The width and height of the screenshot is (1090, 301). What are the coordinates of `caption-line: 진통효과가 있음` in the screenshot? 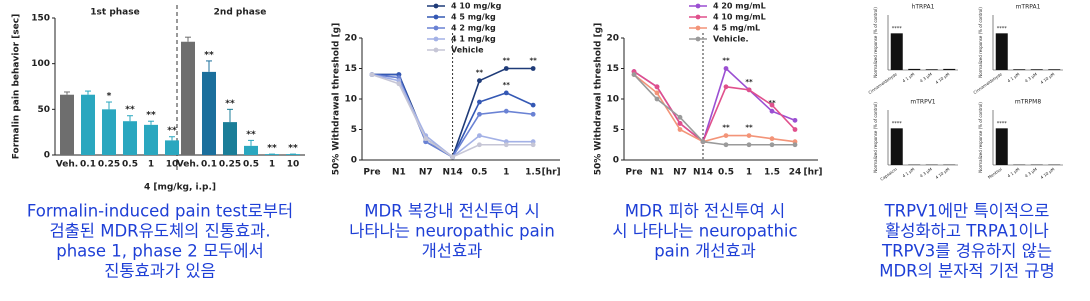 It's located at (160, 271).